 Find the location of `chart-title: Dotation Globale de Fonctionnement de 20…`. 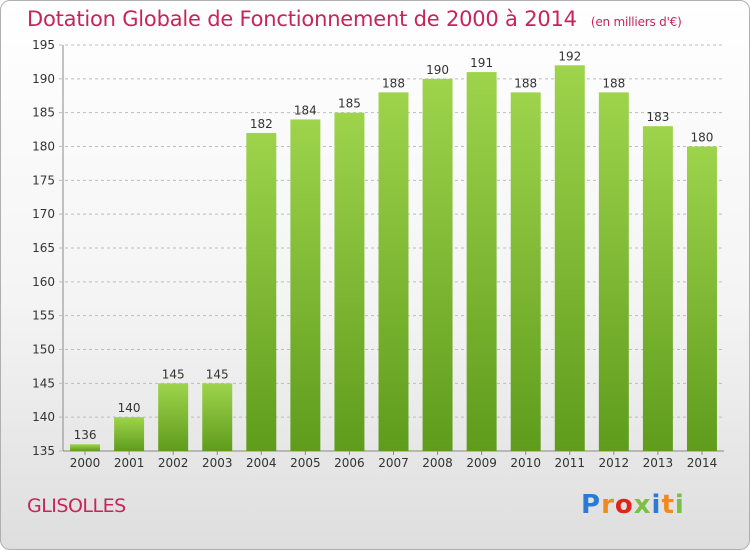

chart-title: Dotation Globale de Fonctionnement de 20… is located at coordinates (354, 19).